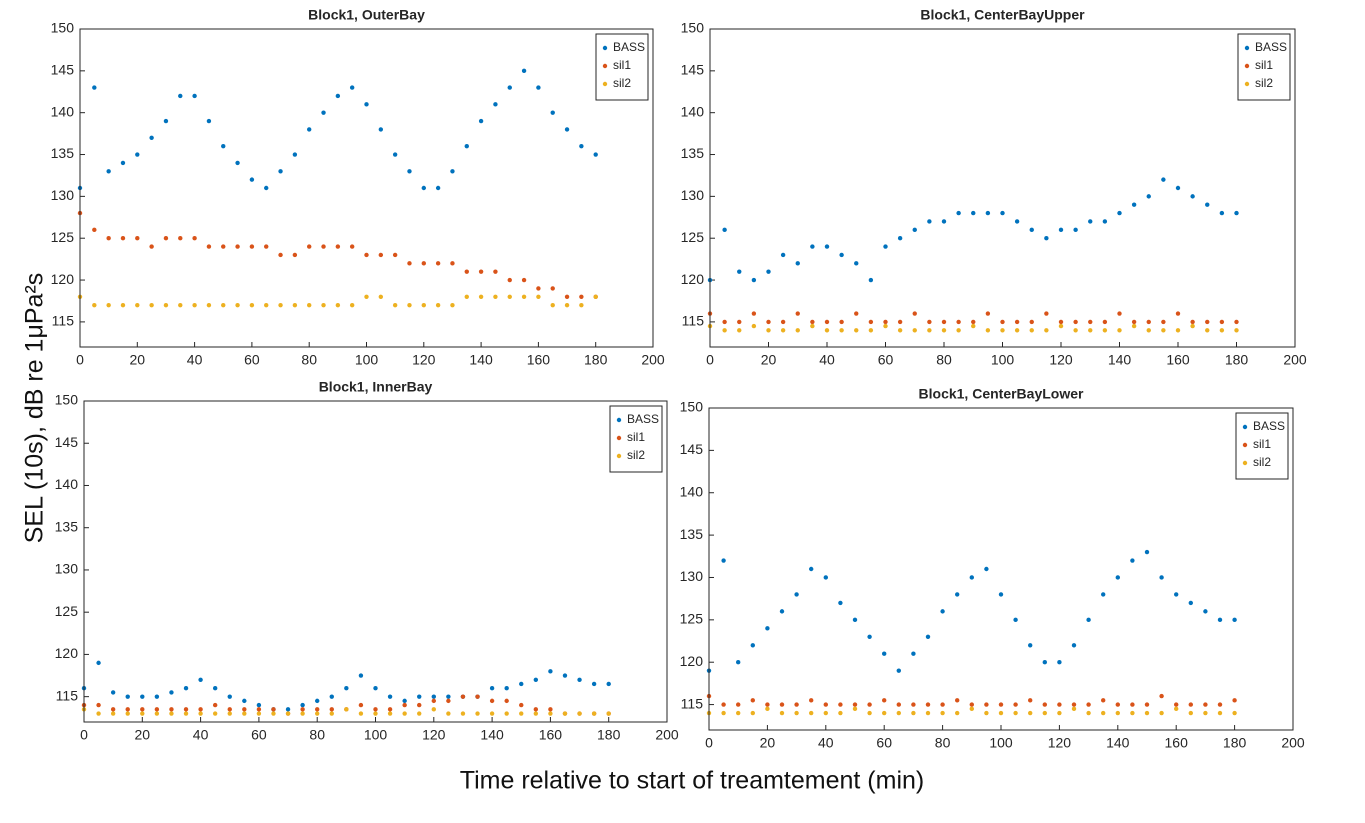  I want to click on chart-title: Block1, OuterBay, so click(366, 15).